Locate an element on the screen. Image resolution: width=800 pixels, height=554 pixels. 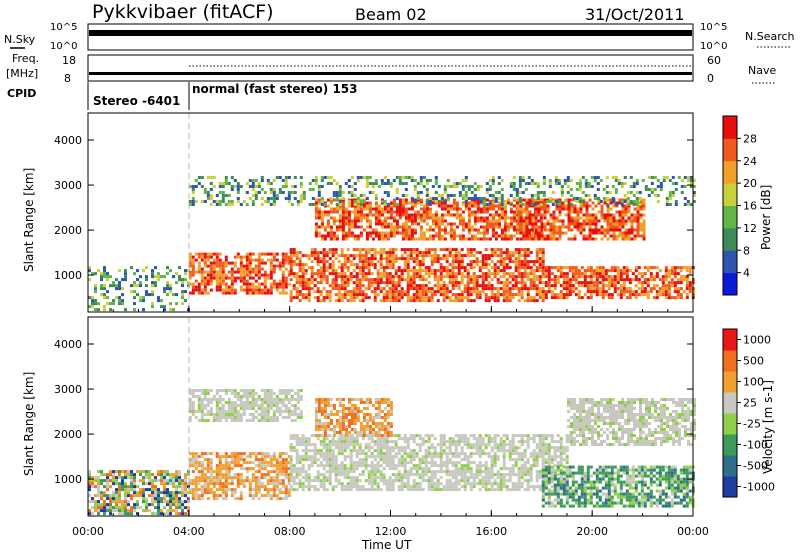
nave-tick-bottom: 0 is located at coordinates (710, 78).